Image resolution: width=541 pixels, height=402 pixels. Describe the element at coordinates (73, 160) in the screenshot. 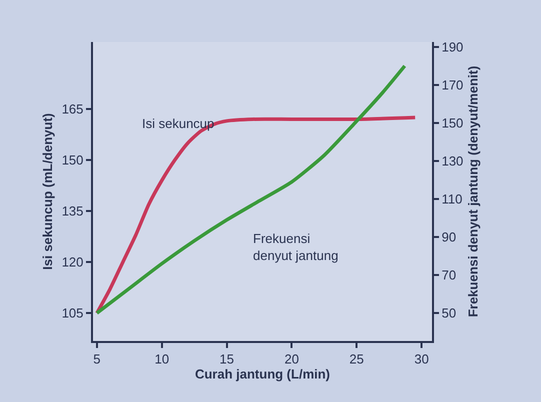

I see `y-tick-label: 150` at that location.